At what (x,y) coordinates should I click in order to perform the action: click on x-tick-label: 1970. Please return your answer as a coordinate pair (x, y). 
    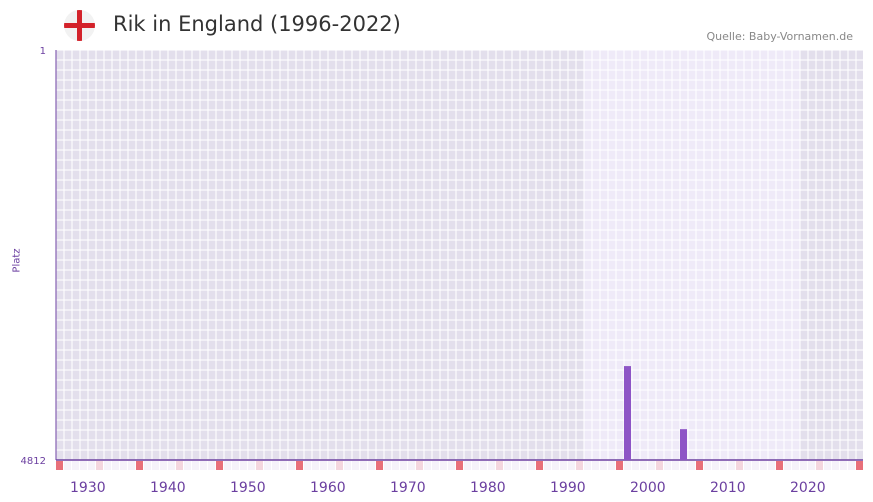
    Looking at the image, I should click on (408, 488).